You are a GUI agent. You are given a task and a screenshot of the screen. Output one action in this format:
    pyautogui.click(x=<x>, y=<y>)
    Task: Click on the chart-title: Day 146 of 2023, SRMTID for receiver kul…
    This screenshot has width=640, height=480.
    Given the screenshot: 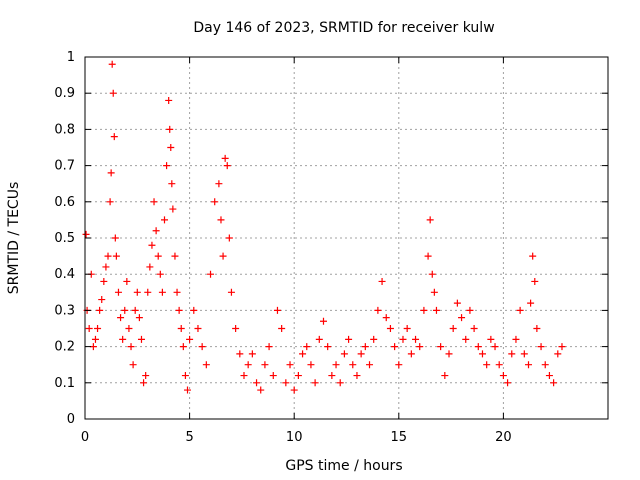 What is the action you would take?
    pyautogui.click(x=343, y=28)
    